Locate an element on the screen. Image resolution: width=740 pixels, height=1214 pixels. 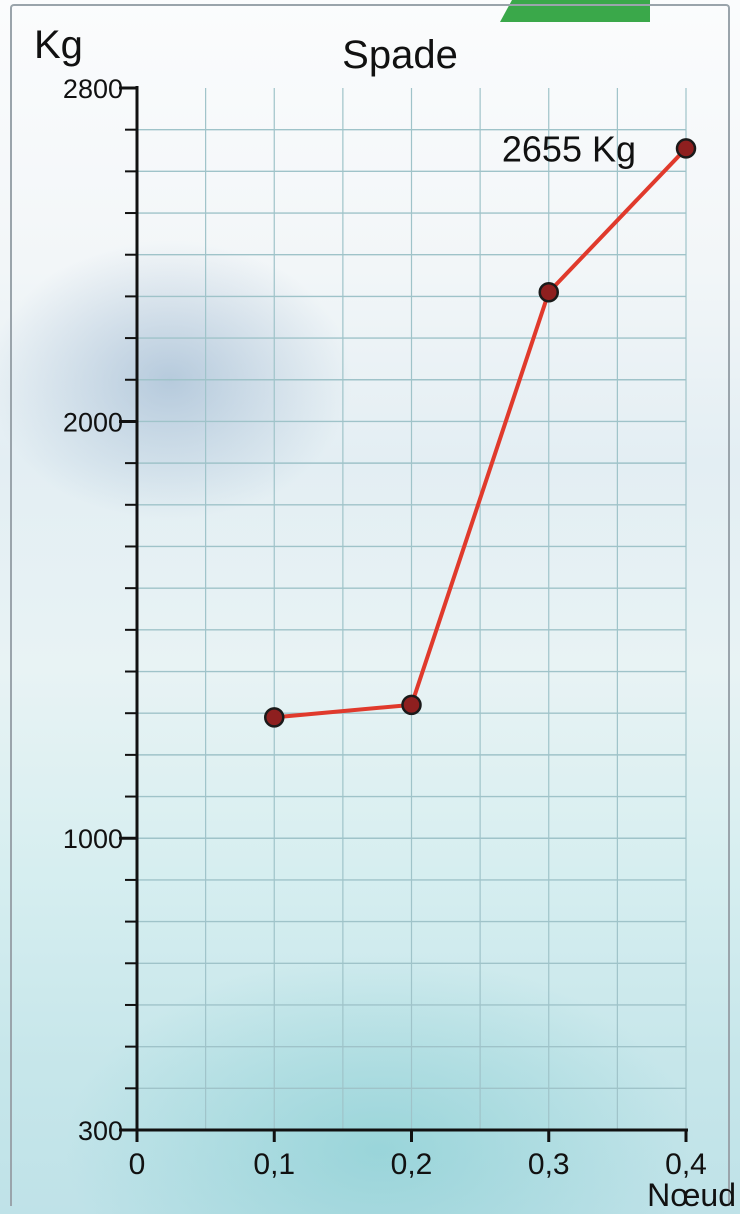
y-tick-label: 300 is located at coordinates (100, 1131).